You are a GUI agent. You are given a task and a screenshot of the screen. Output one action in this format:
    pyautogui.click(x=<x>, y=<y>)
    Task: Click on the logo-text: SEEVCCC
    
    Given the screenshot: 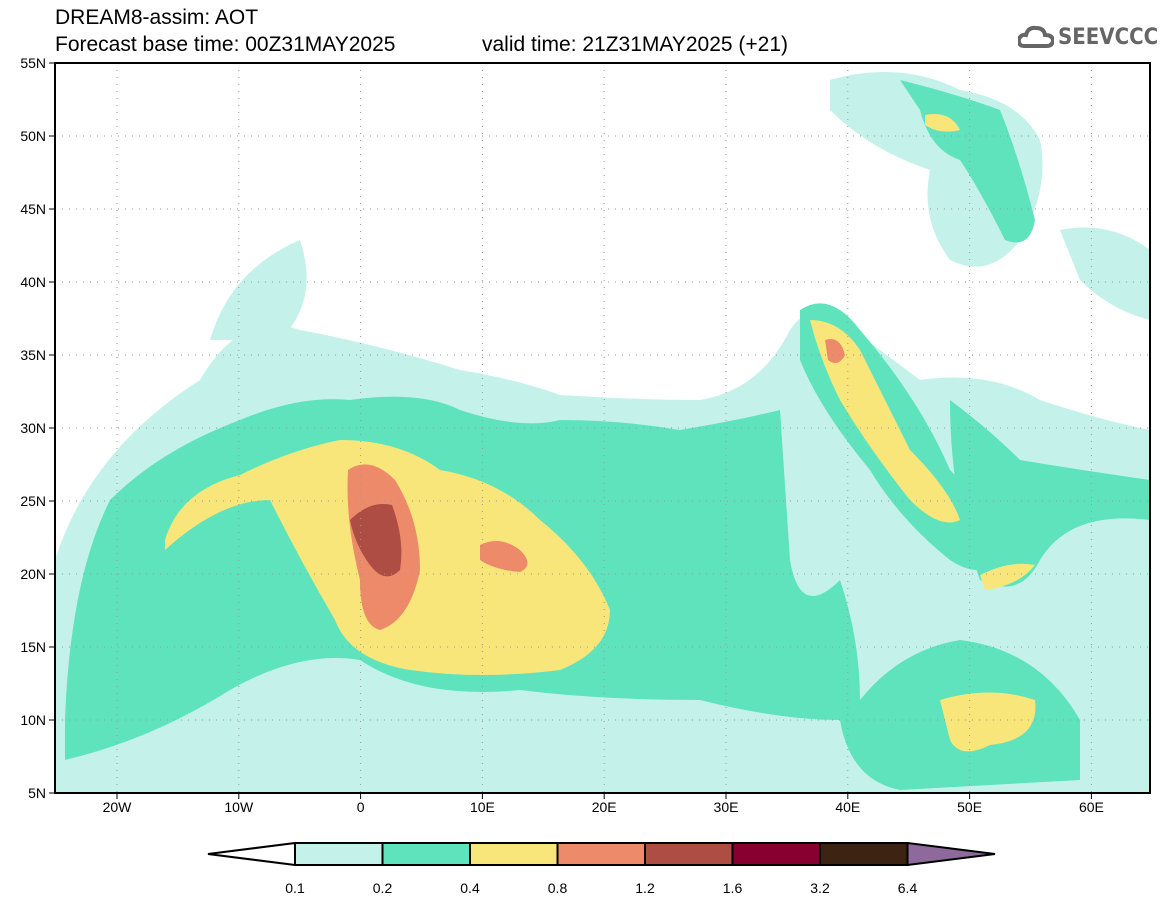 What is the action you would take?
    pyautogui.click(x=1108, y=37)
    